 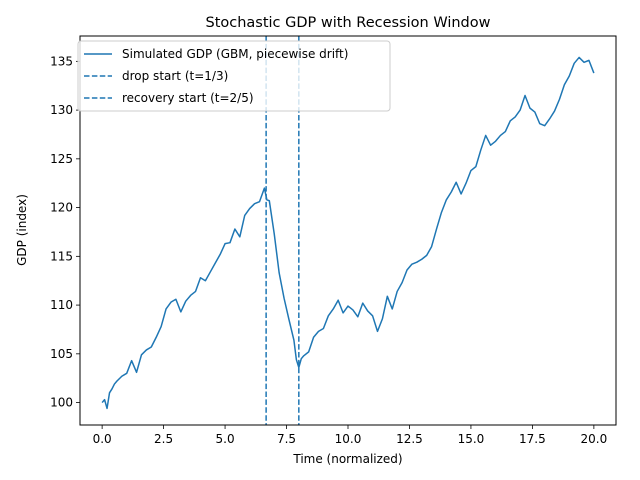 I want to click on y-tick-label: 120, so click(x=61, y=208).